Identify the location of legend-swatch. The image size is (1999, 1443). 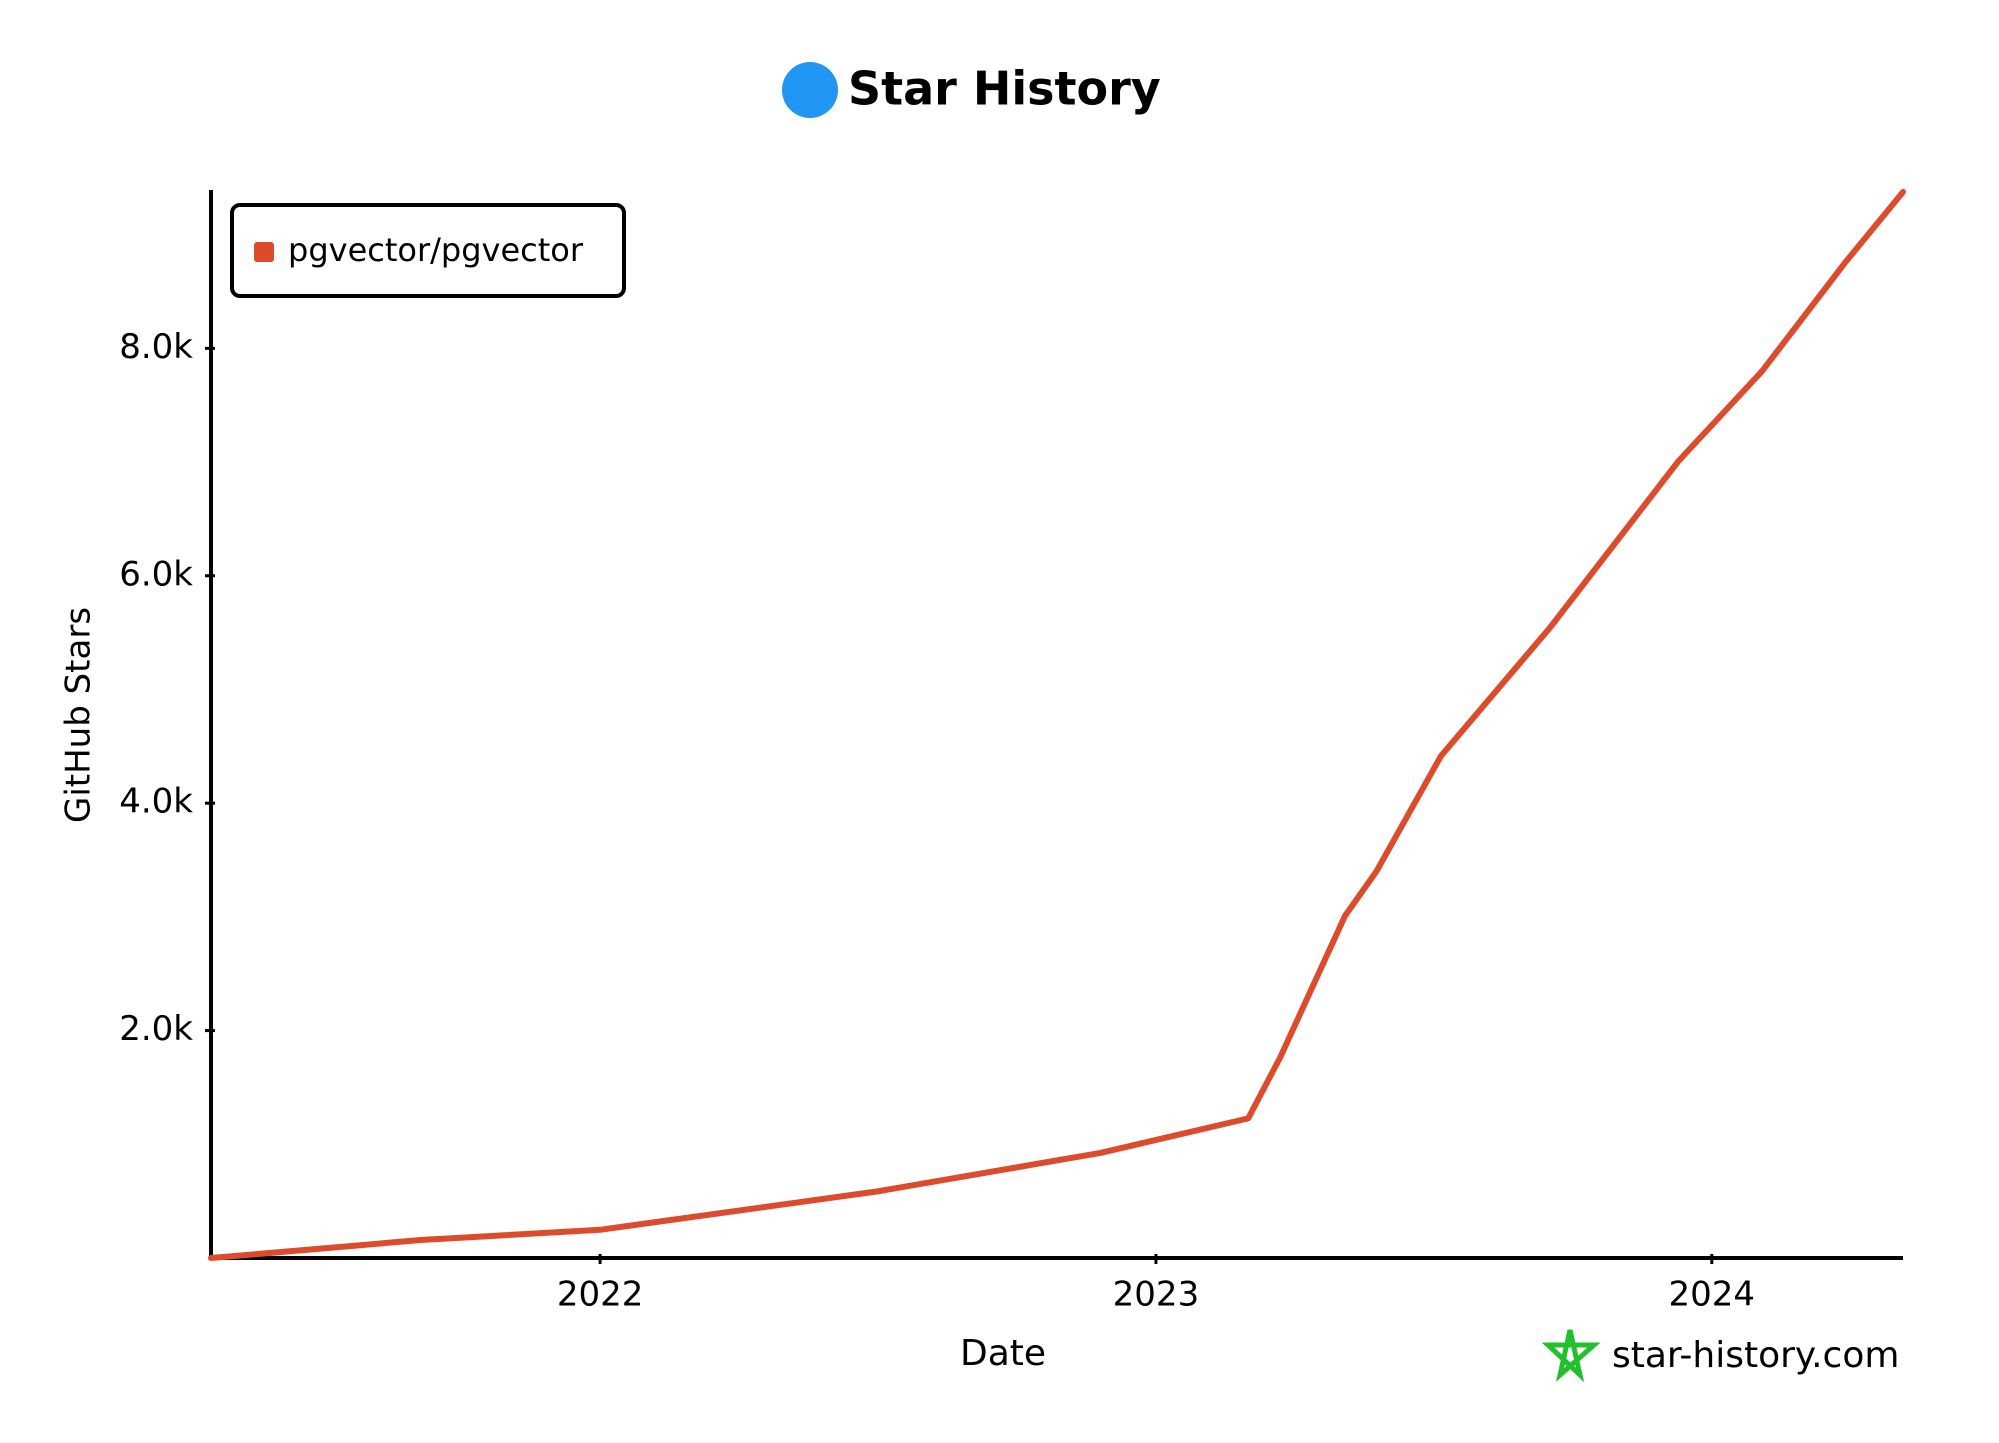
(264, 252).